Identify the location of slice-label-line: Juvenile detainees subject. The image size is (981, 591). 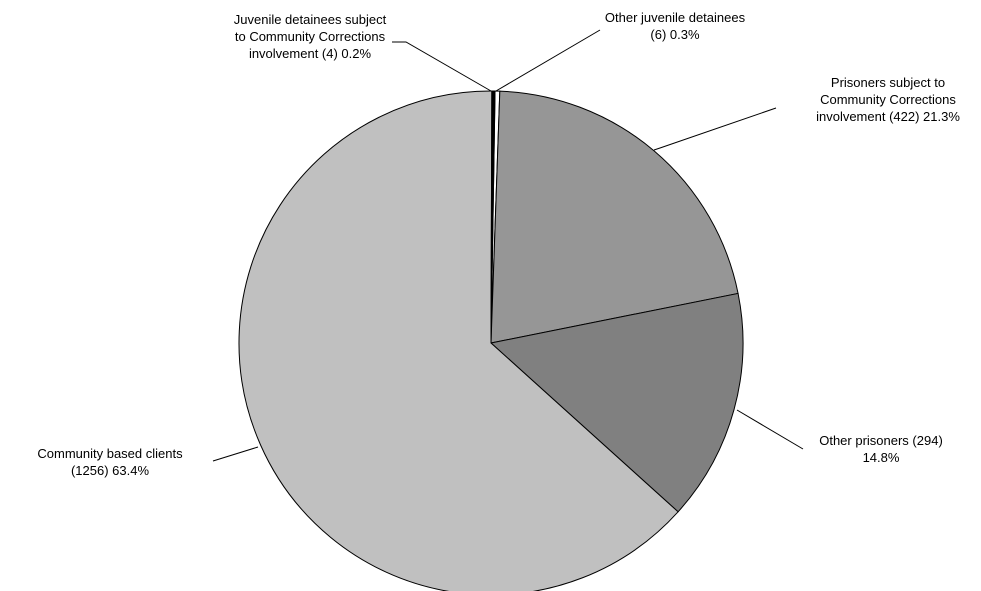
(310, 19).